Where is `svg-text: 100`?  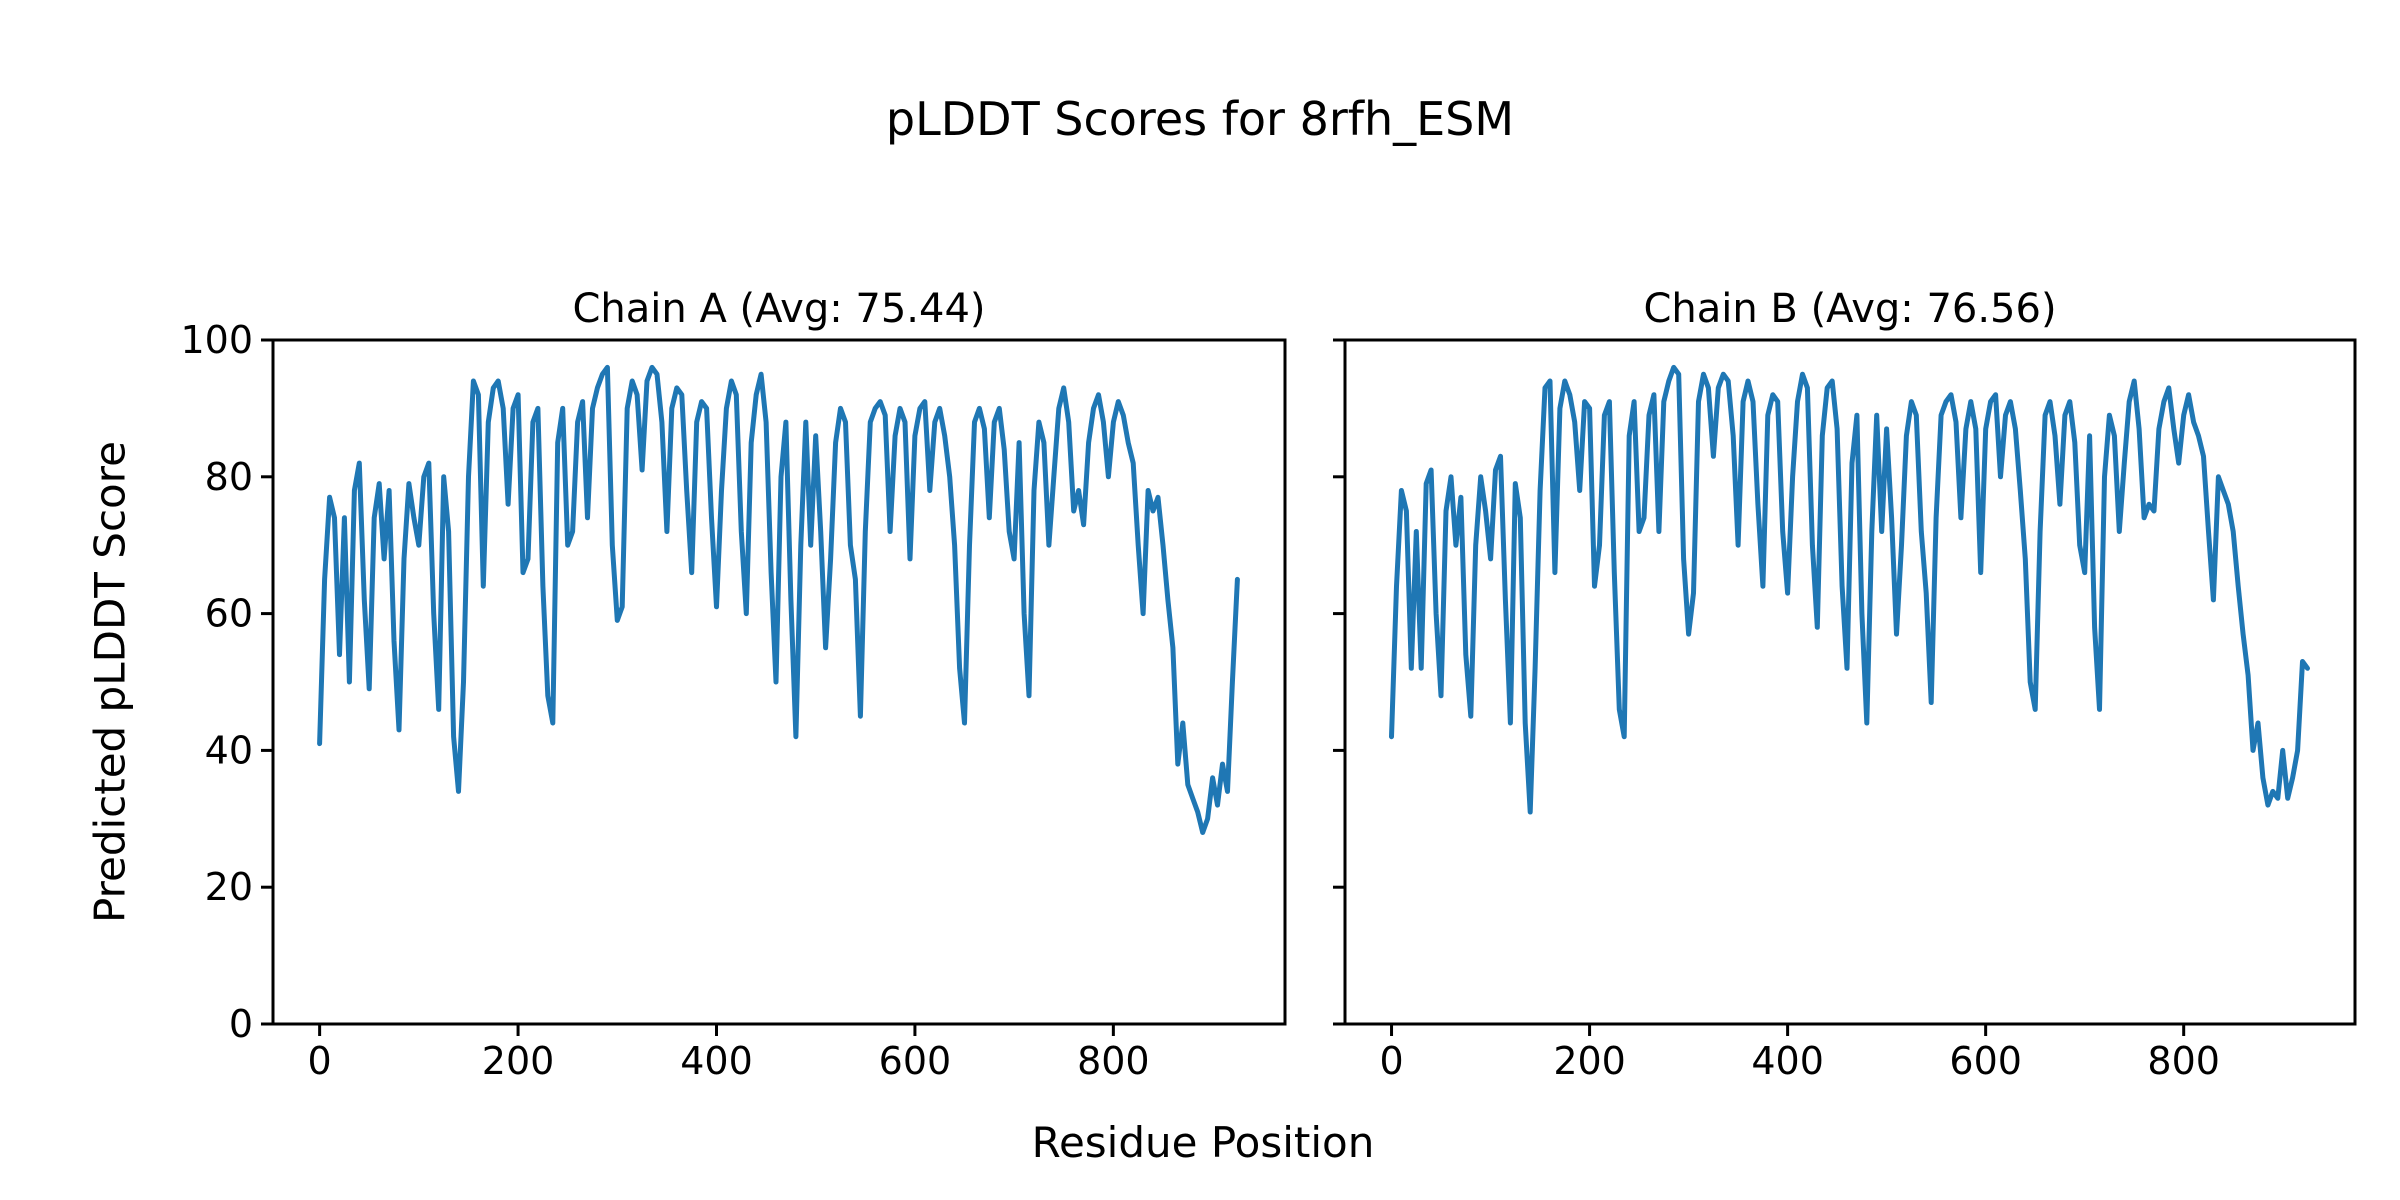 svg-text: 100 is located at coordinates (216, 340).